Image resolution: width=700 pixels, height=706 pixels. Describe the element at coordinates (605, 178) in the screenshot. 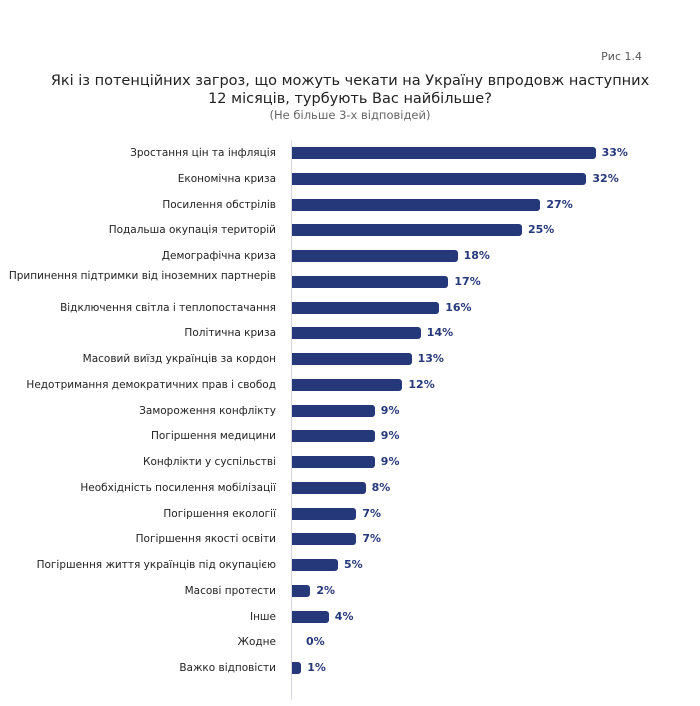

I see `value-label: 32%` at that location.